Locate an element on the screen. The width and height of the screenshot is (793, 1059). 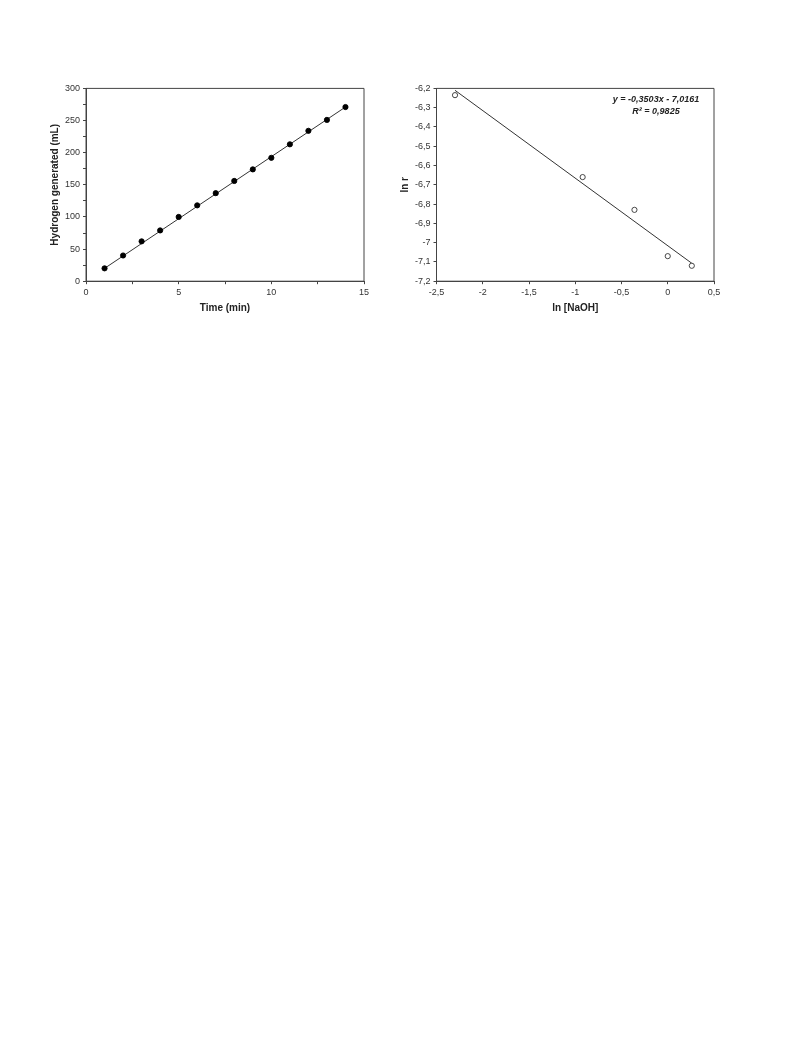
y-tick-label: -6,3 is located at coordinates (422, 107).